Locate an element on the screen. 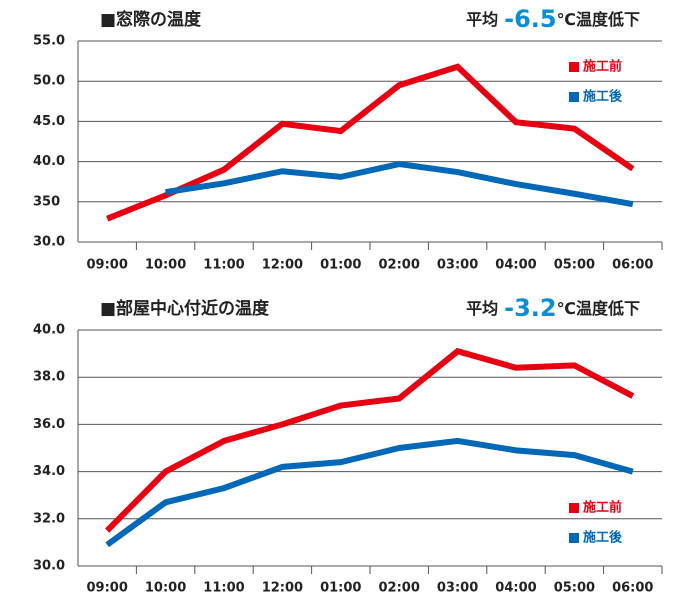 Image resolution: width=681 pixels, height=594 pixels. annotation-value: -3.2 is located at coordinates (530, 308).